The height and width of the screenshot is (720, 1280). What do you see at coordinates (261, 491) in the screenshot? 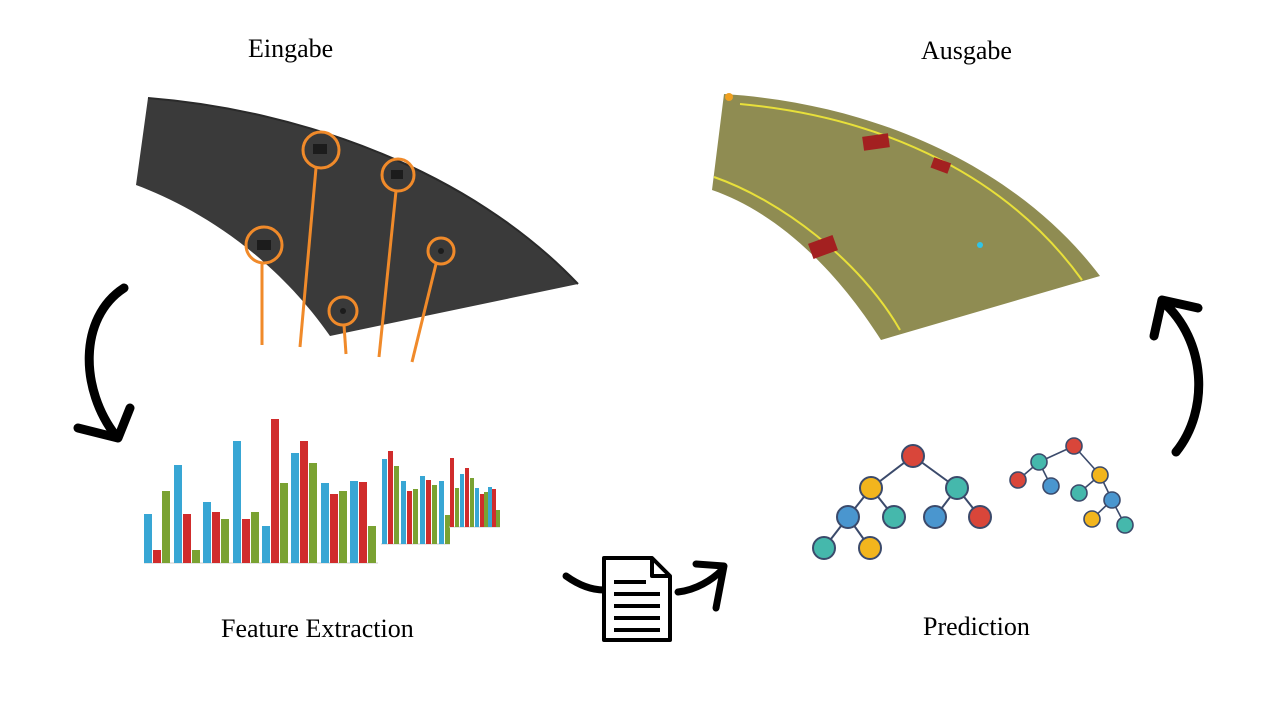
I see `bar-chart-large` at bounding box center [261, 491].